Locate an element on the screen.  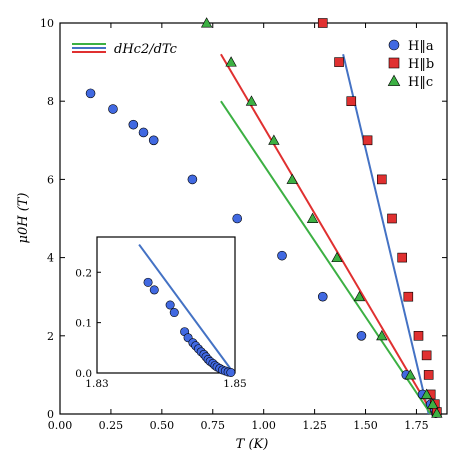
legend-label: H‖b is located at coordinates (421, 64).